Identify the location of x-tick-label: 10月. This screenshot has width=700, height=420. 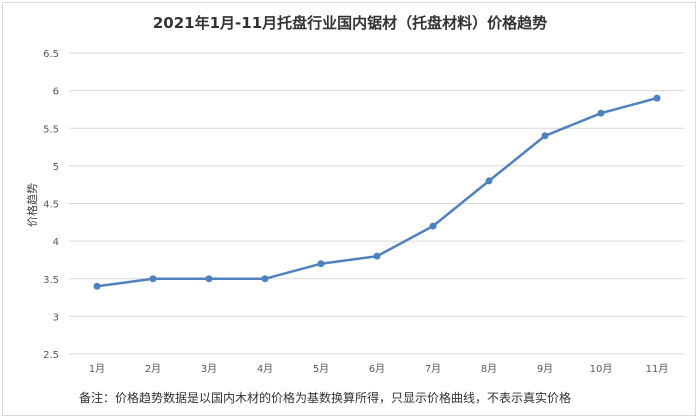
(601, 369).